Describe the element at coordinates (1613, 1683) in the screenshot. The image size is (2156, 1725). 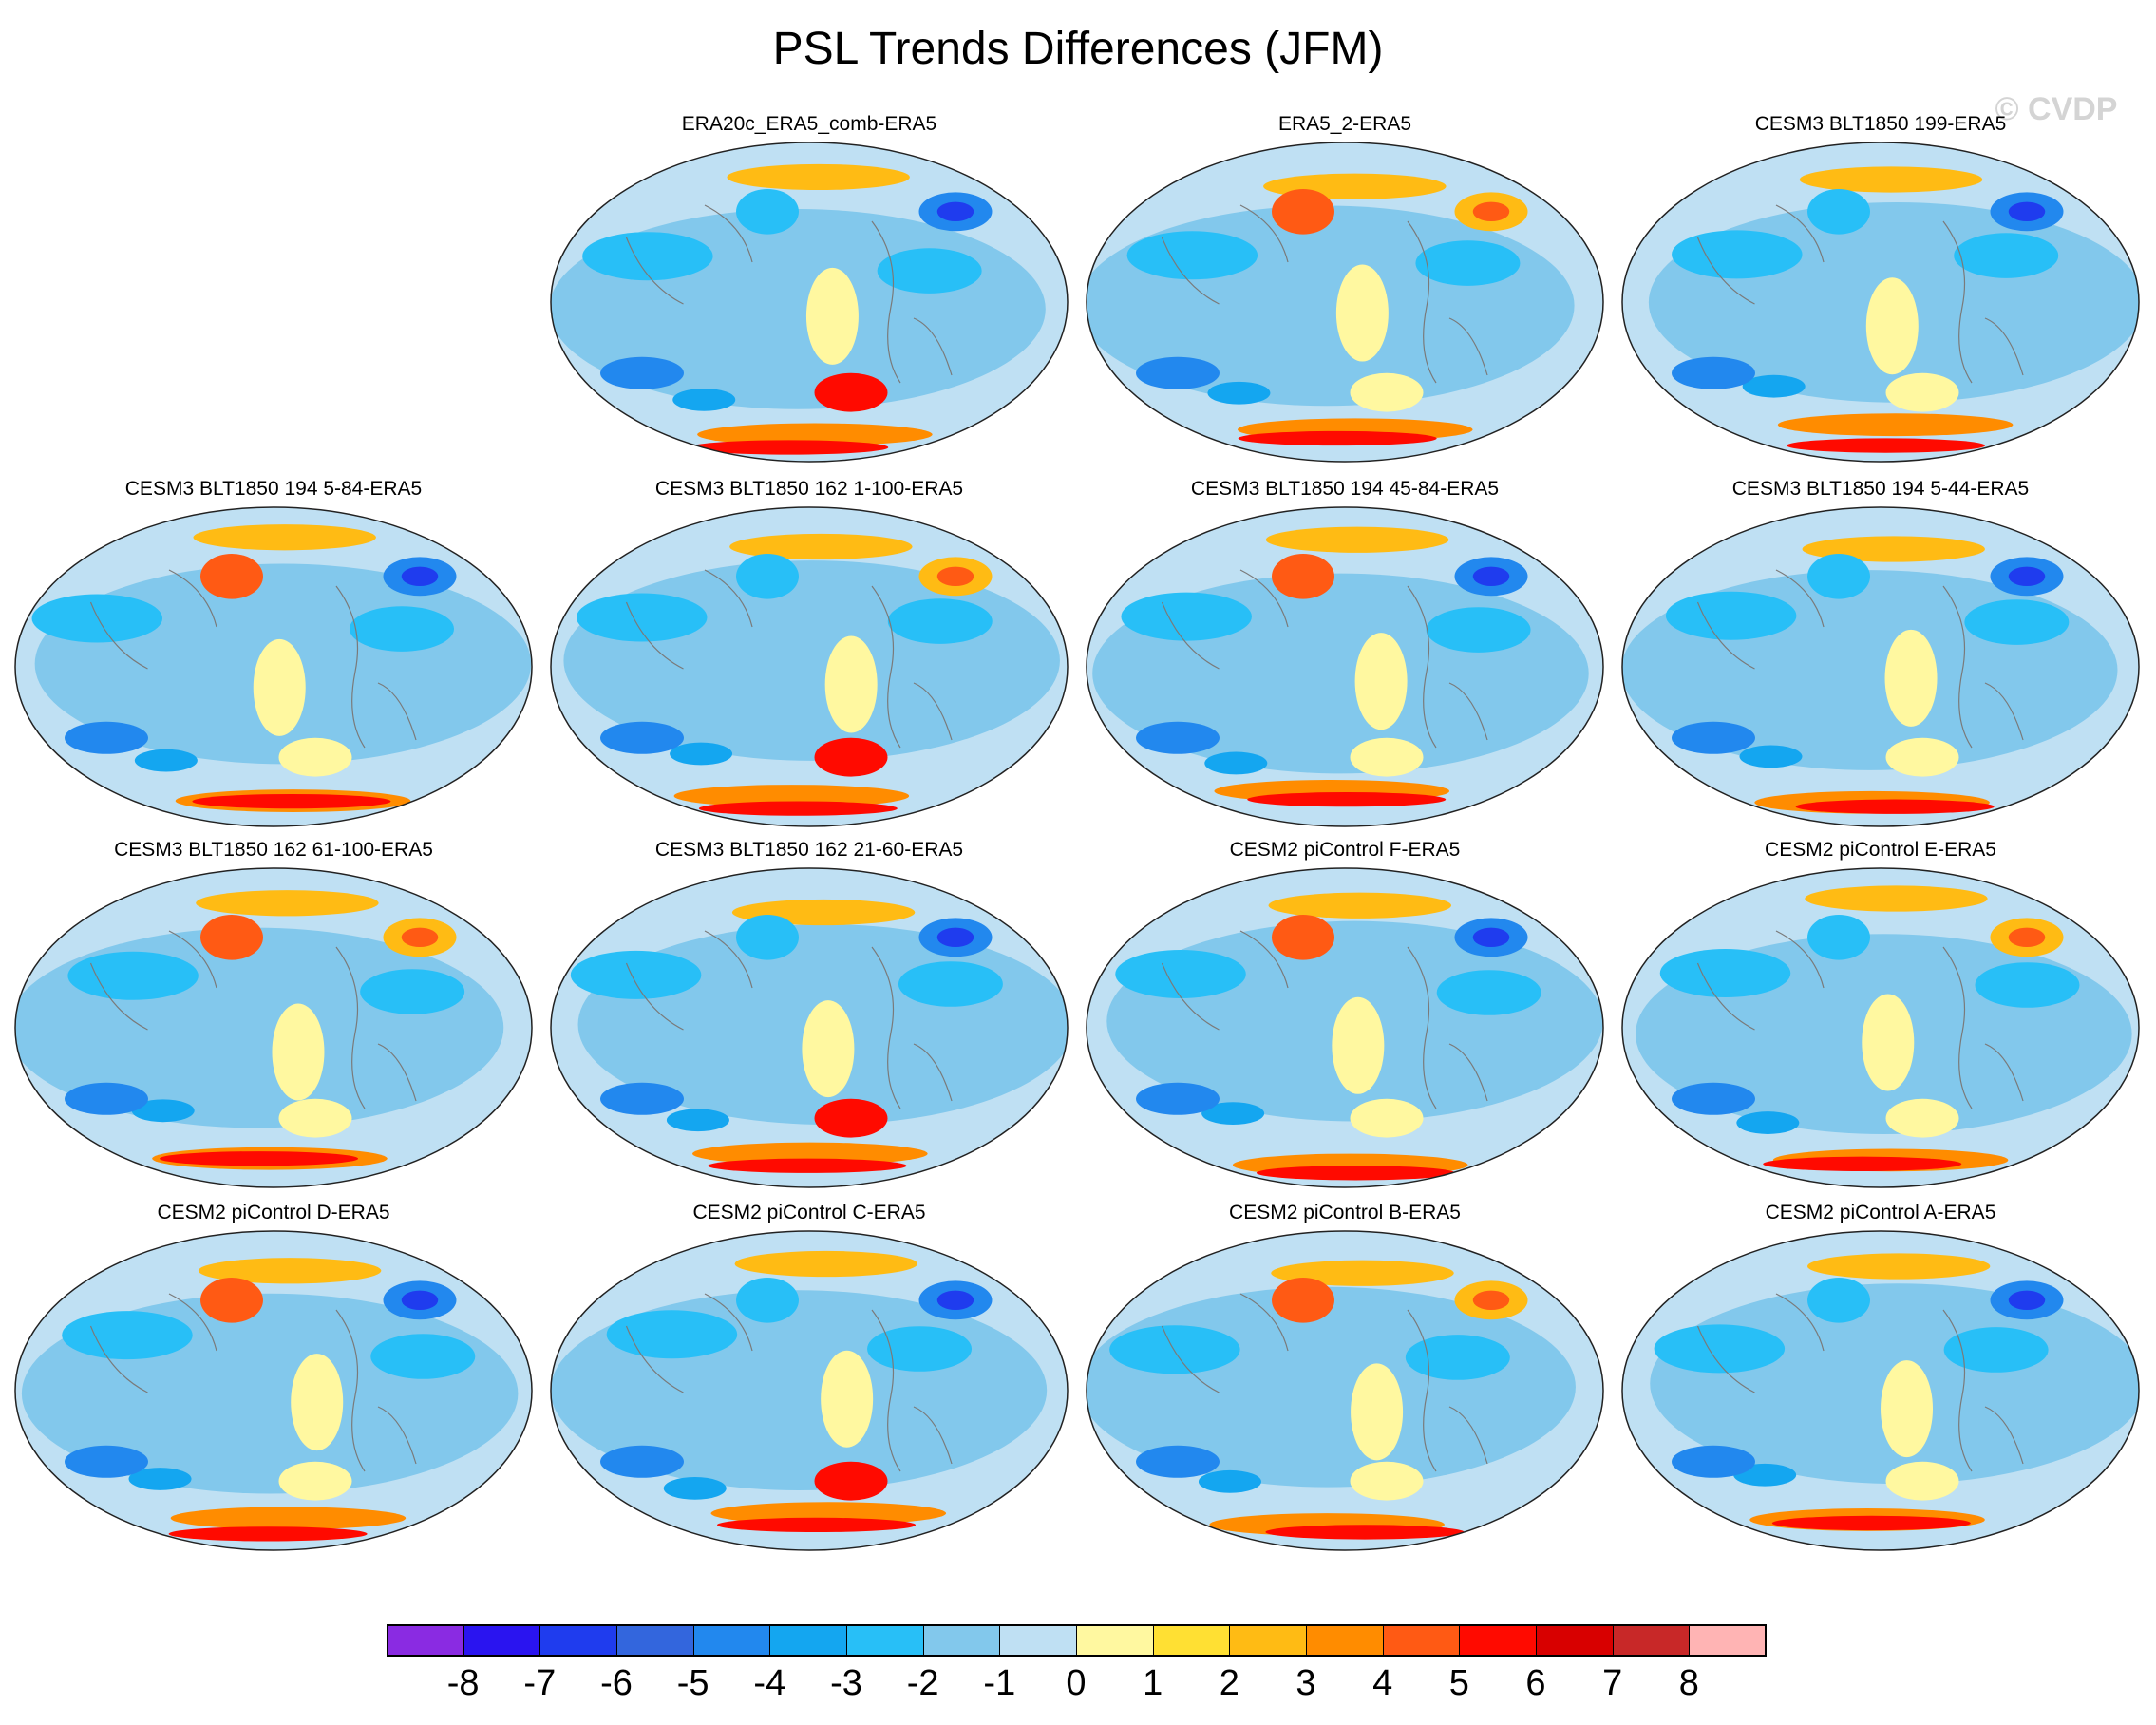
I see `colorbar-tick-label: 7` at that location.